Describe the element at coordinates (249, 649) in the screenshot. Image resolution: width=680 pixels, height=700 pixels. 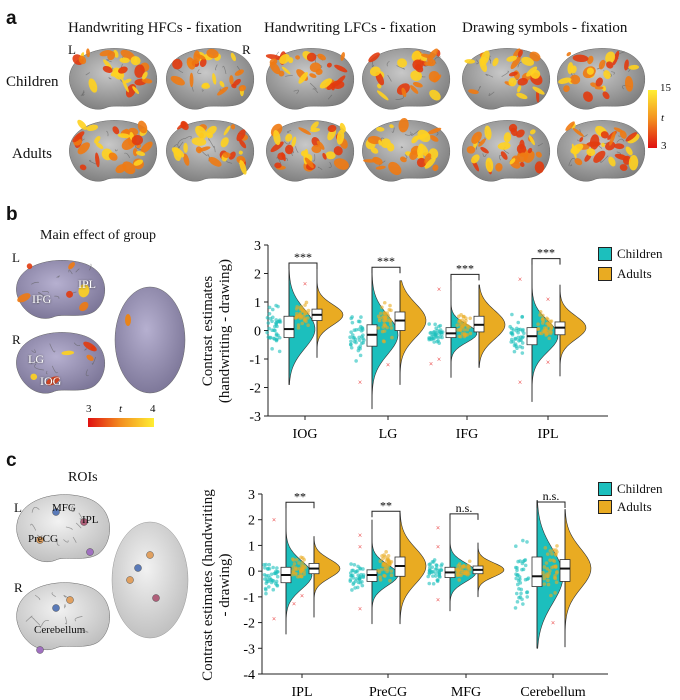
I see `y-tick-label: -3` at that location.